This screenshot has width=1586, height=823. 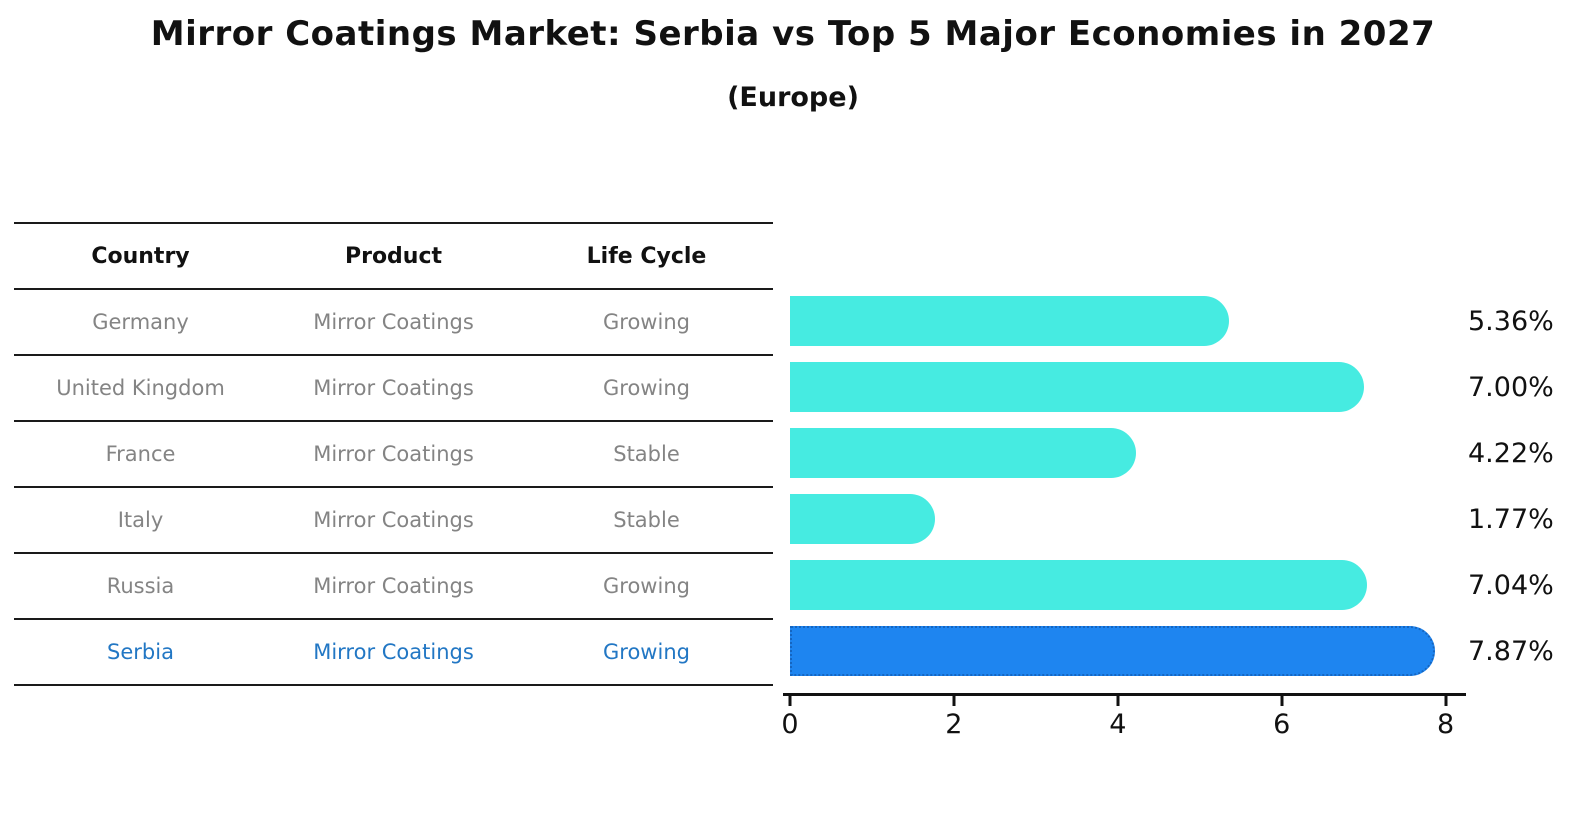 I want to click on header-cell-life-cycle: Life Cycle, so click(x=646, y=256).